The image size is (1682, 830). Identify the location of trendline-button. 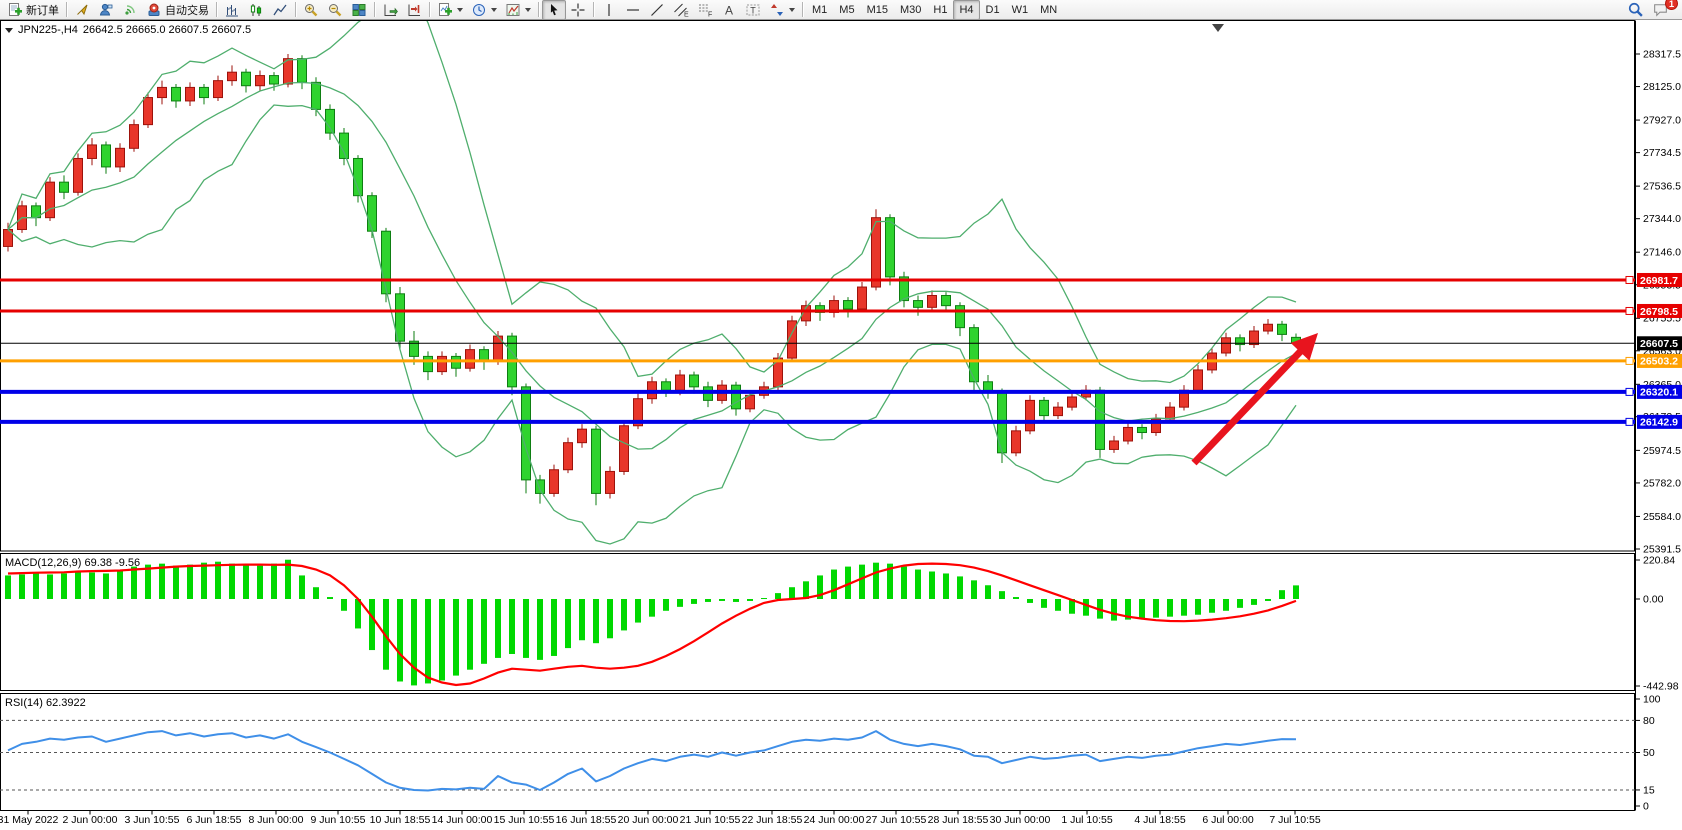
(657, 10).